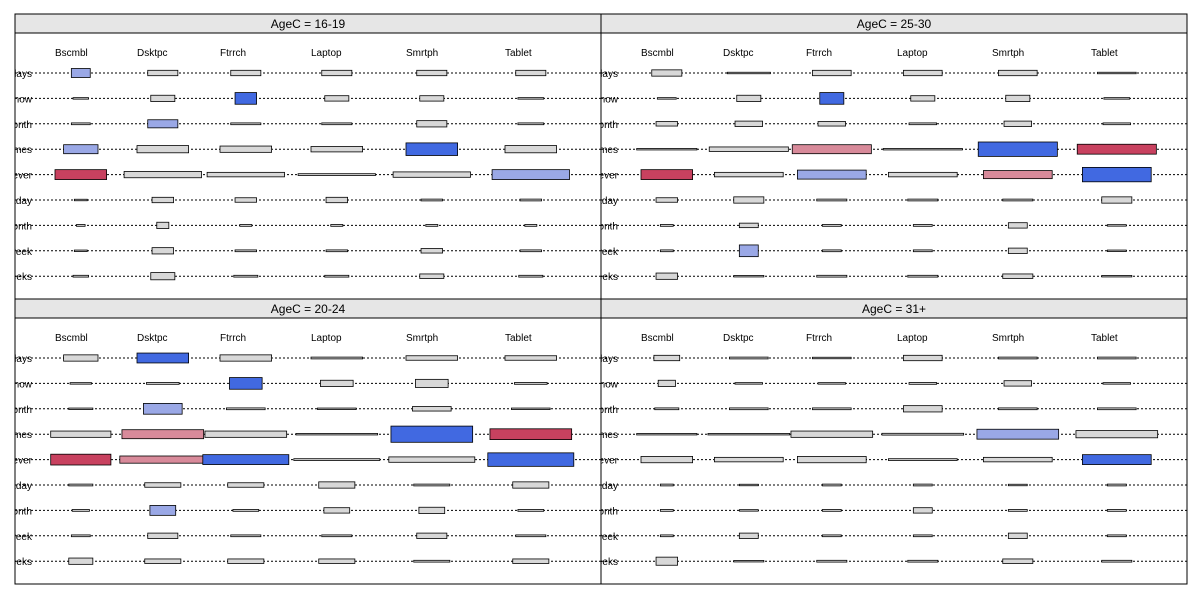 The height and width of the screenshot is (600, 1200). I want to click on row-label: Onceeveryfewweeks, so click(16, 277).